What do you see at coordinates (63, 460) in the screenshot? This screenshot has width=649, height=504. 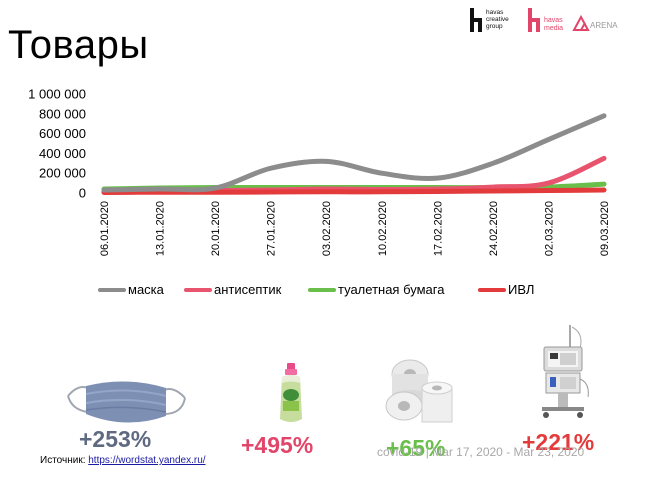 I see `source-label: Источник:` at bounding box center [63, 460].